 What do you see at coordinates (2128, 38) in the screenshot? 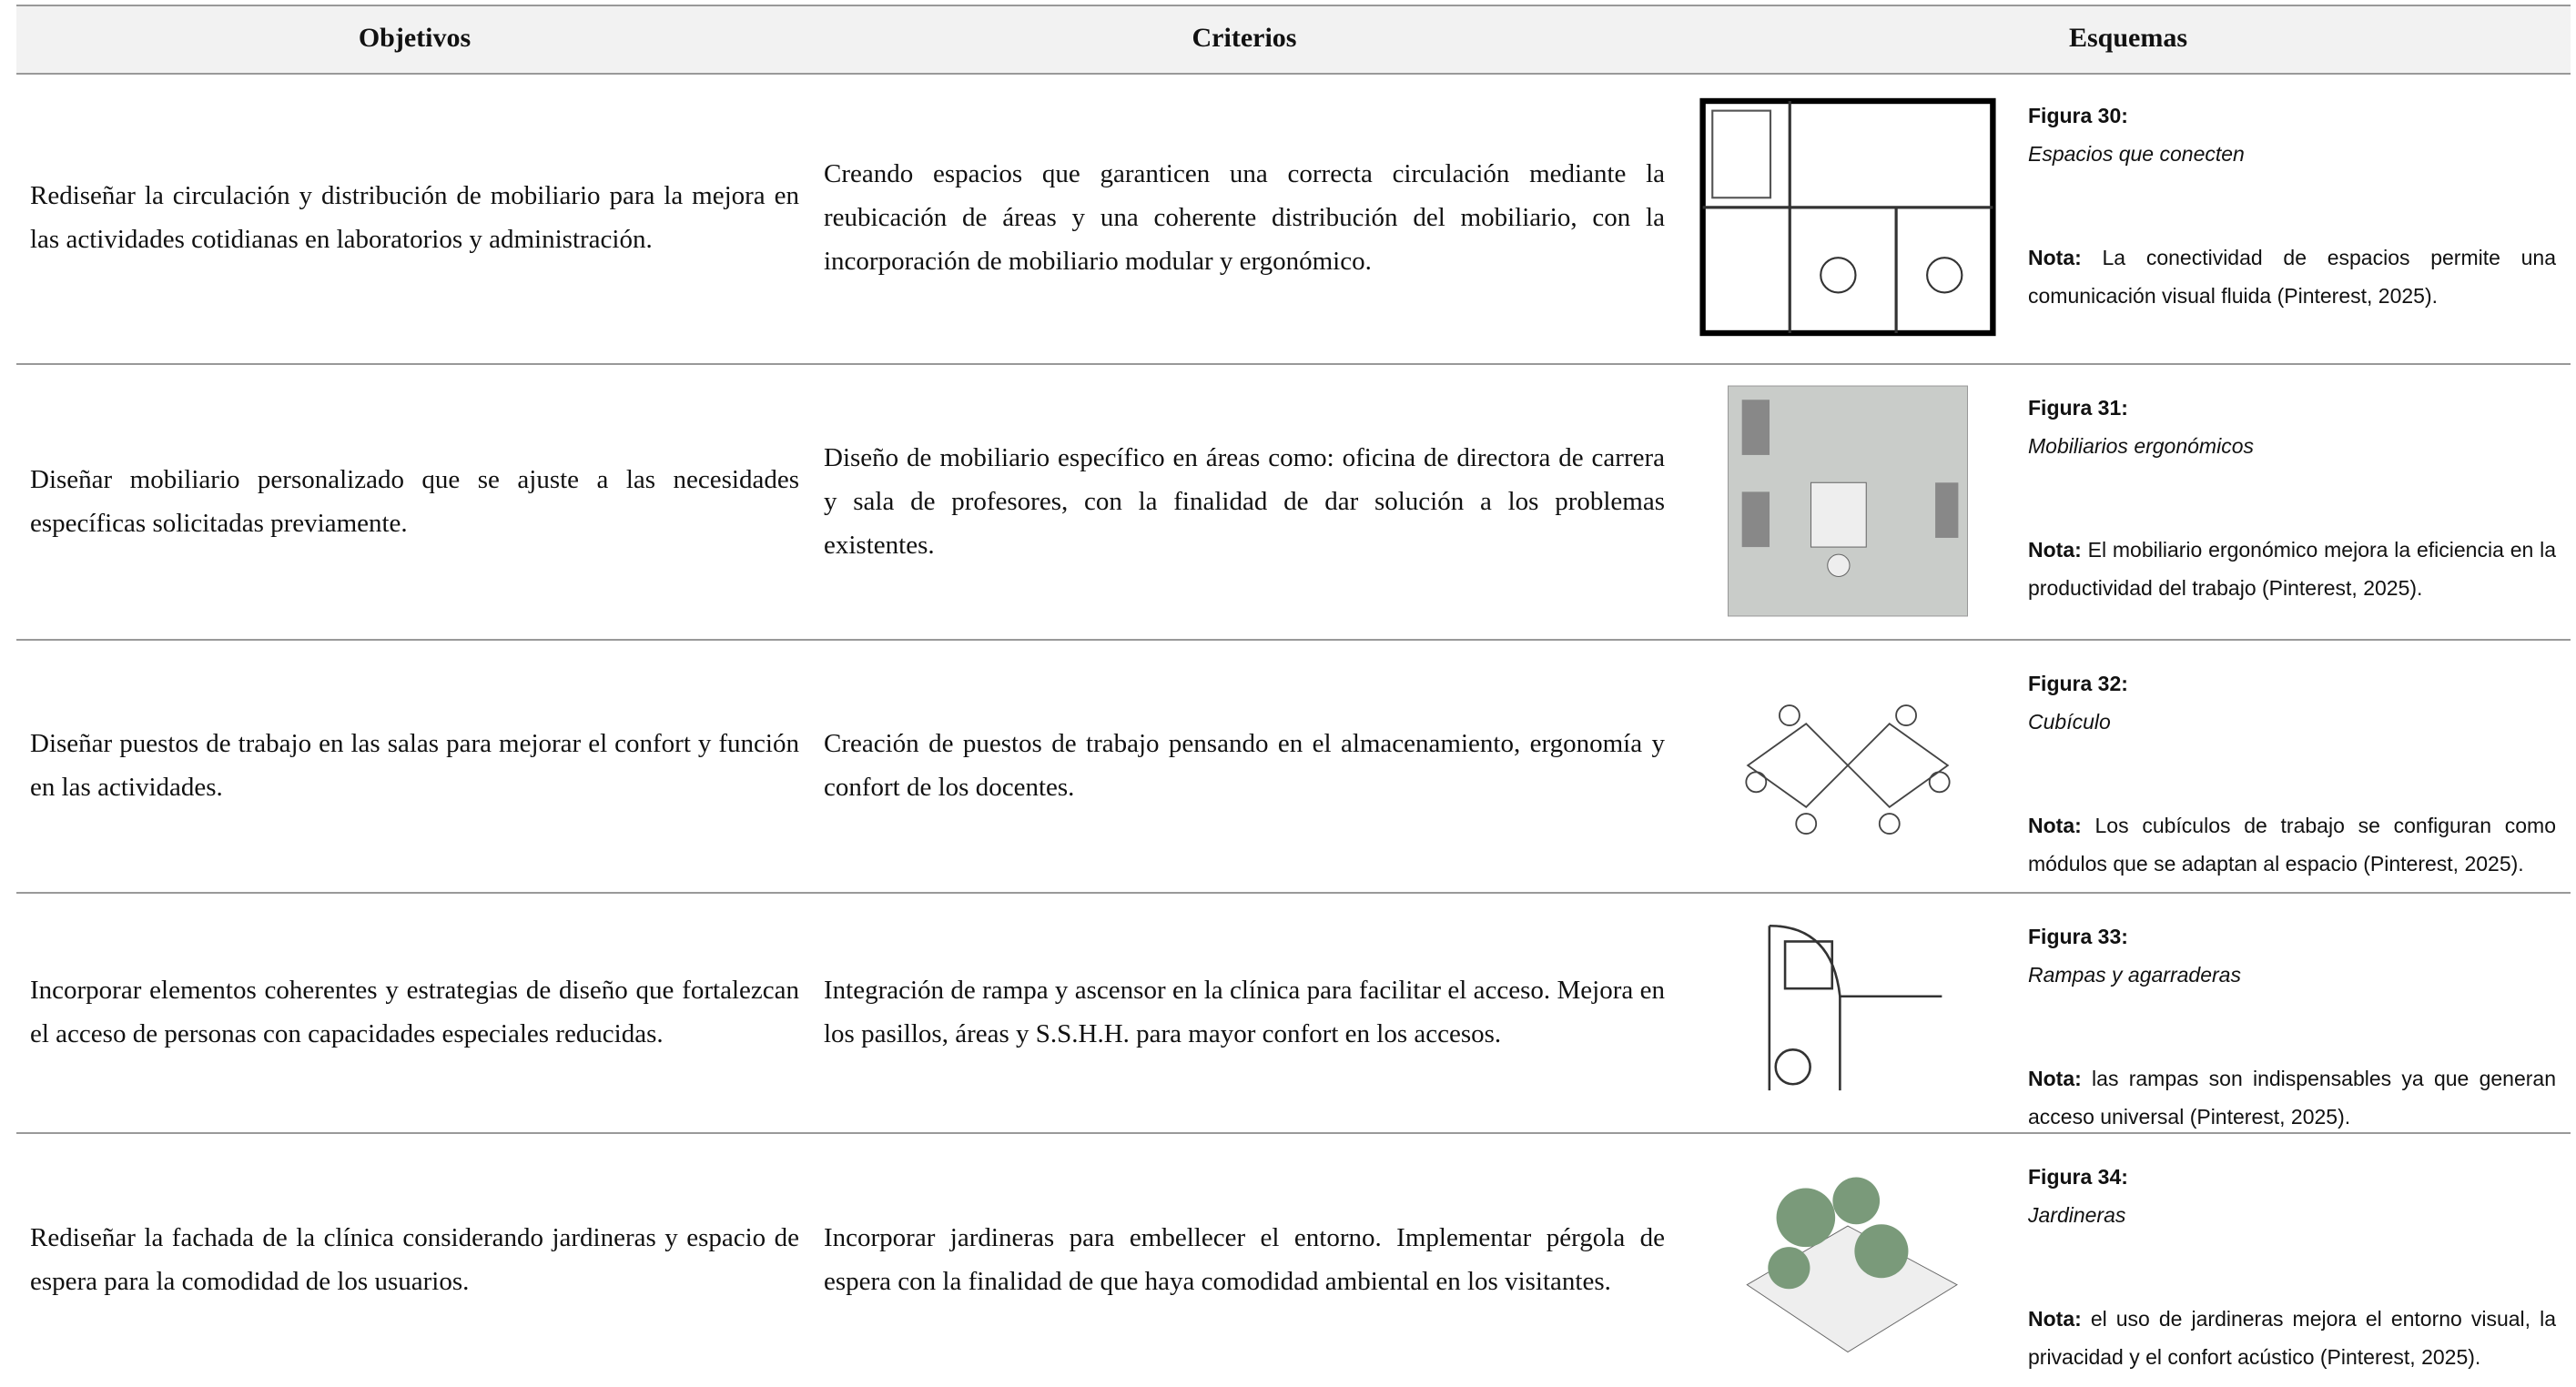
I see `header-cell: Esquemas` at bounding box center [2128, 38].